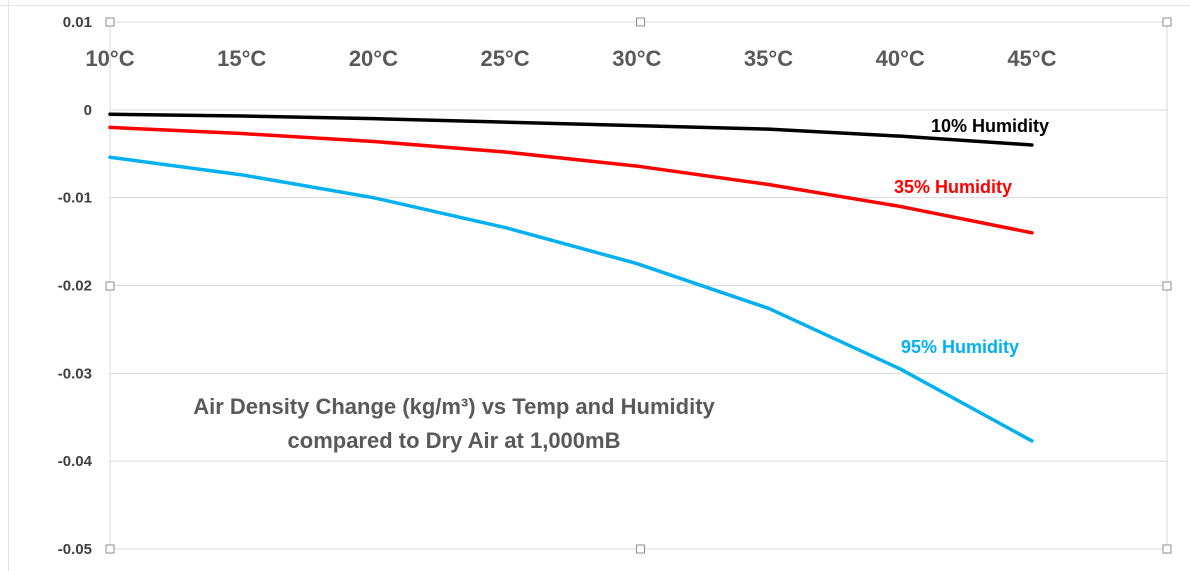 The height and width of the screenshot is (571, 1190). What do you see at coordinates (768, 58) in the screenshot?
I see `x-tick-label: 35°C` at bounding box center [768, 58].